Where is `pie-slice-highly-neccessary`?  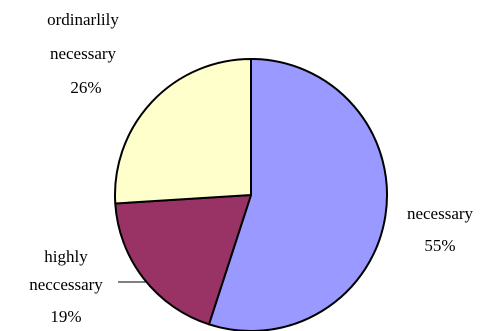
pie-slice-highly-neccessary is located at coordinates (183, 260).